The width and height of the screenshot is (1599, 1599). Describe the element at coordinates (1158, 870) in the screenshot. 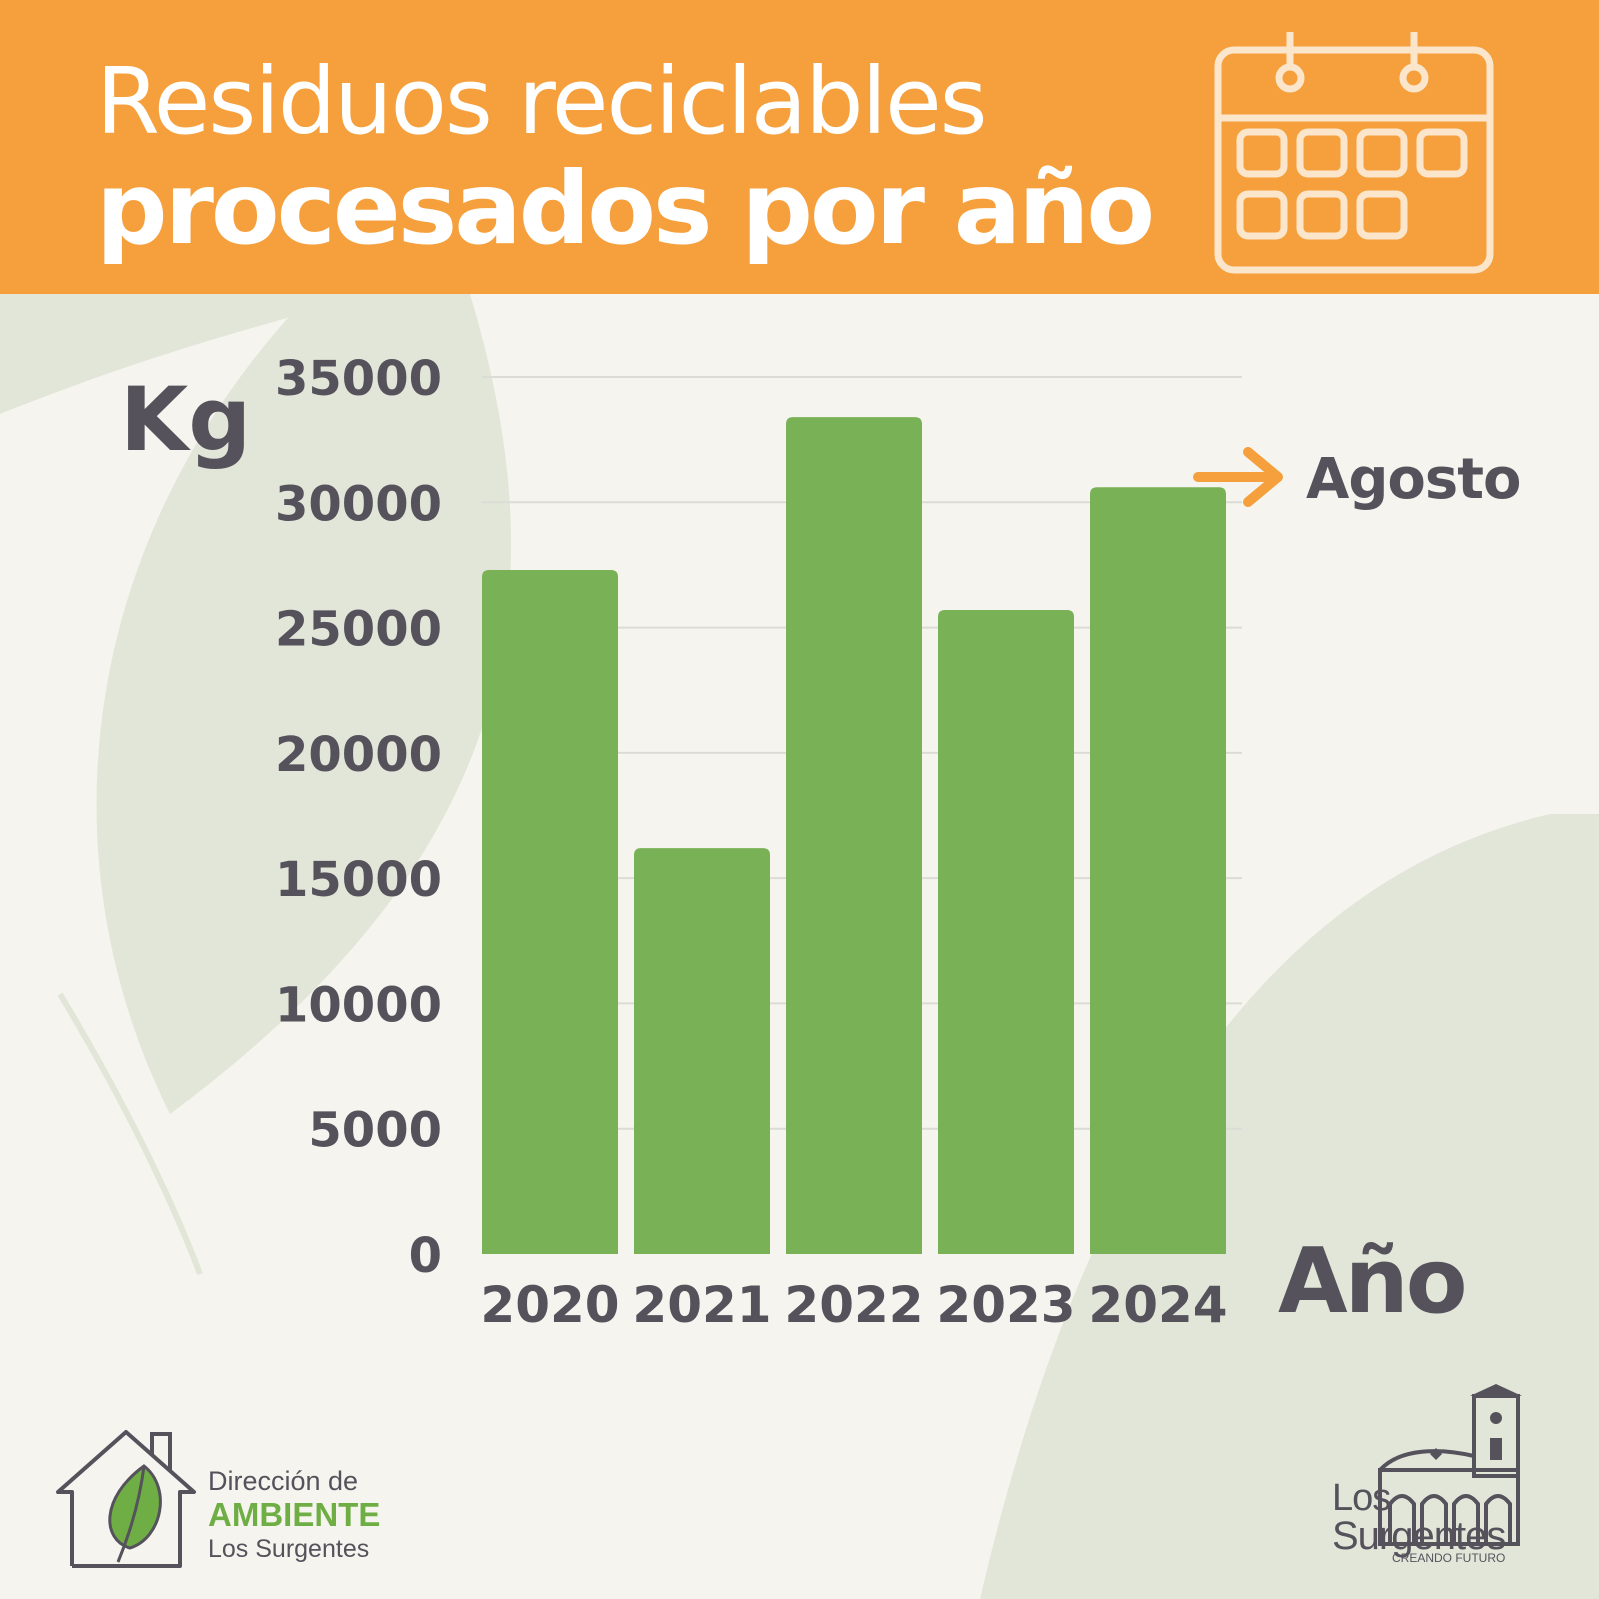

I see `bar-2024` at that location.